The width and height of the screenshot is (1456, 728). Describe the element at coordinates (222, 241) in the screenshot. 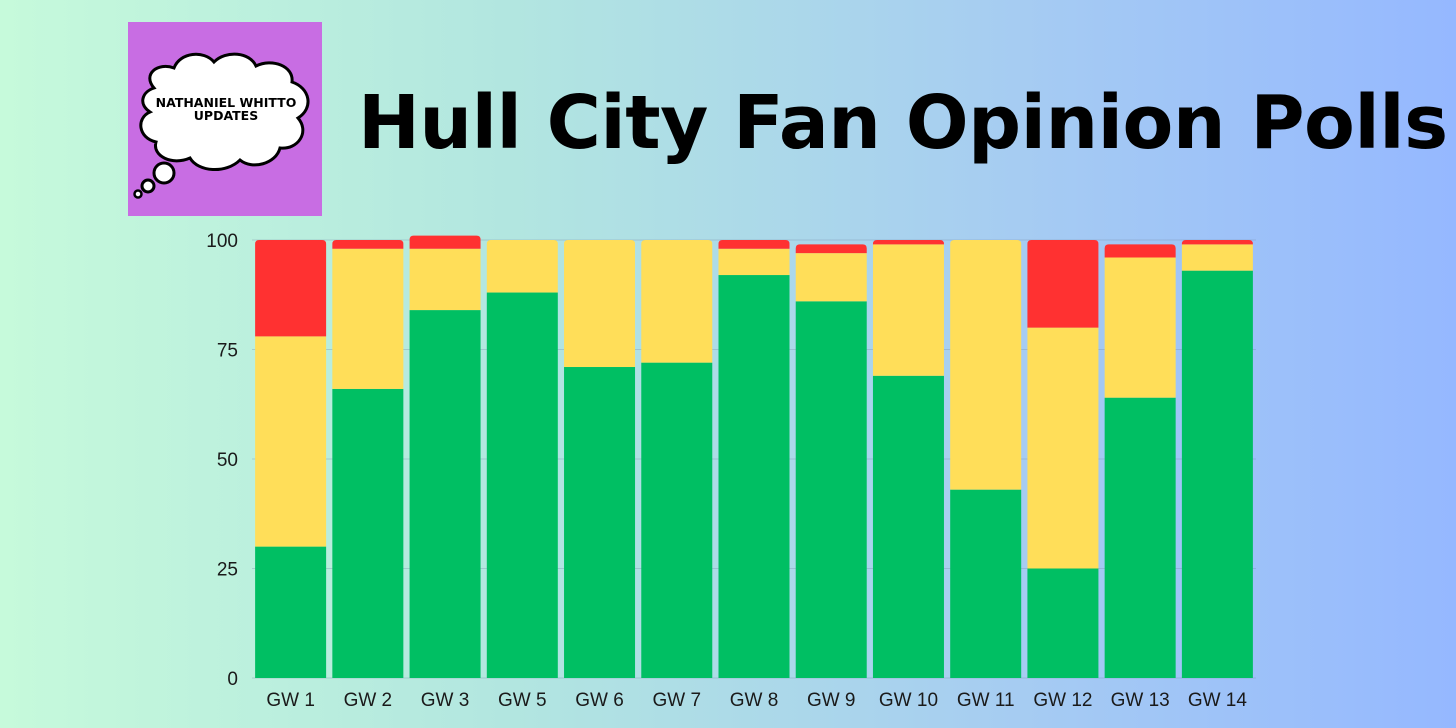

I see `y-tick-label: 100` at that location.